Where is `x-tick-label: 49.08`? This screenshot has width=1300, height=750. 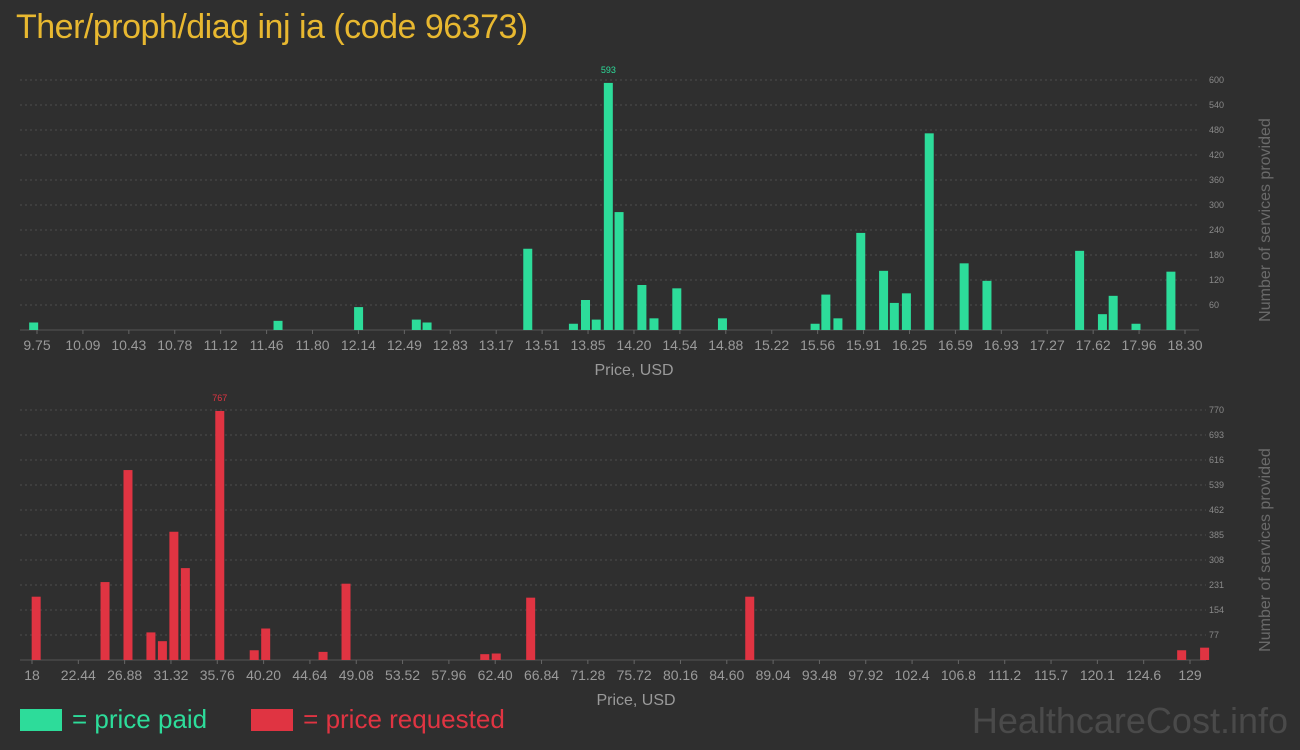
x-tick-label: 49.08 is located at coordinates (356, 675).